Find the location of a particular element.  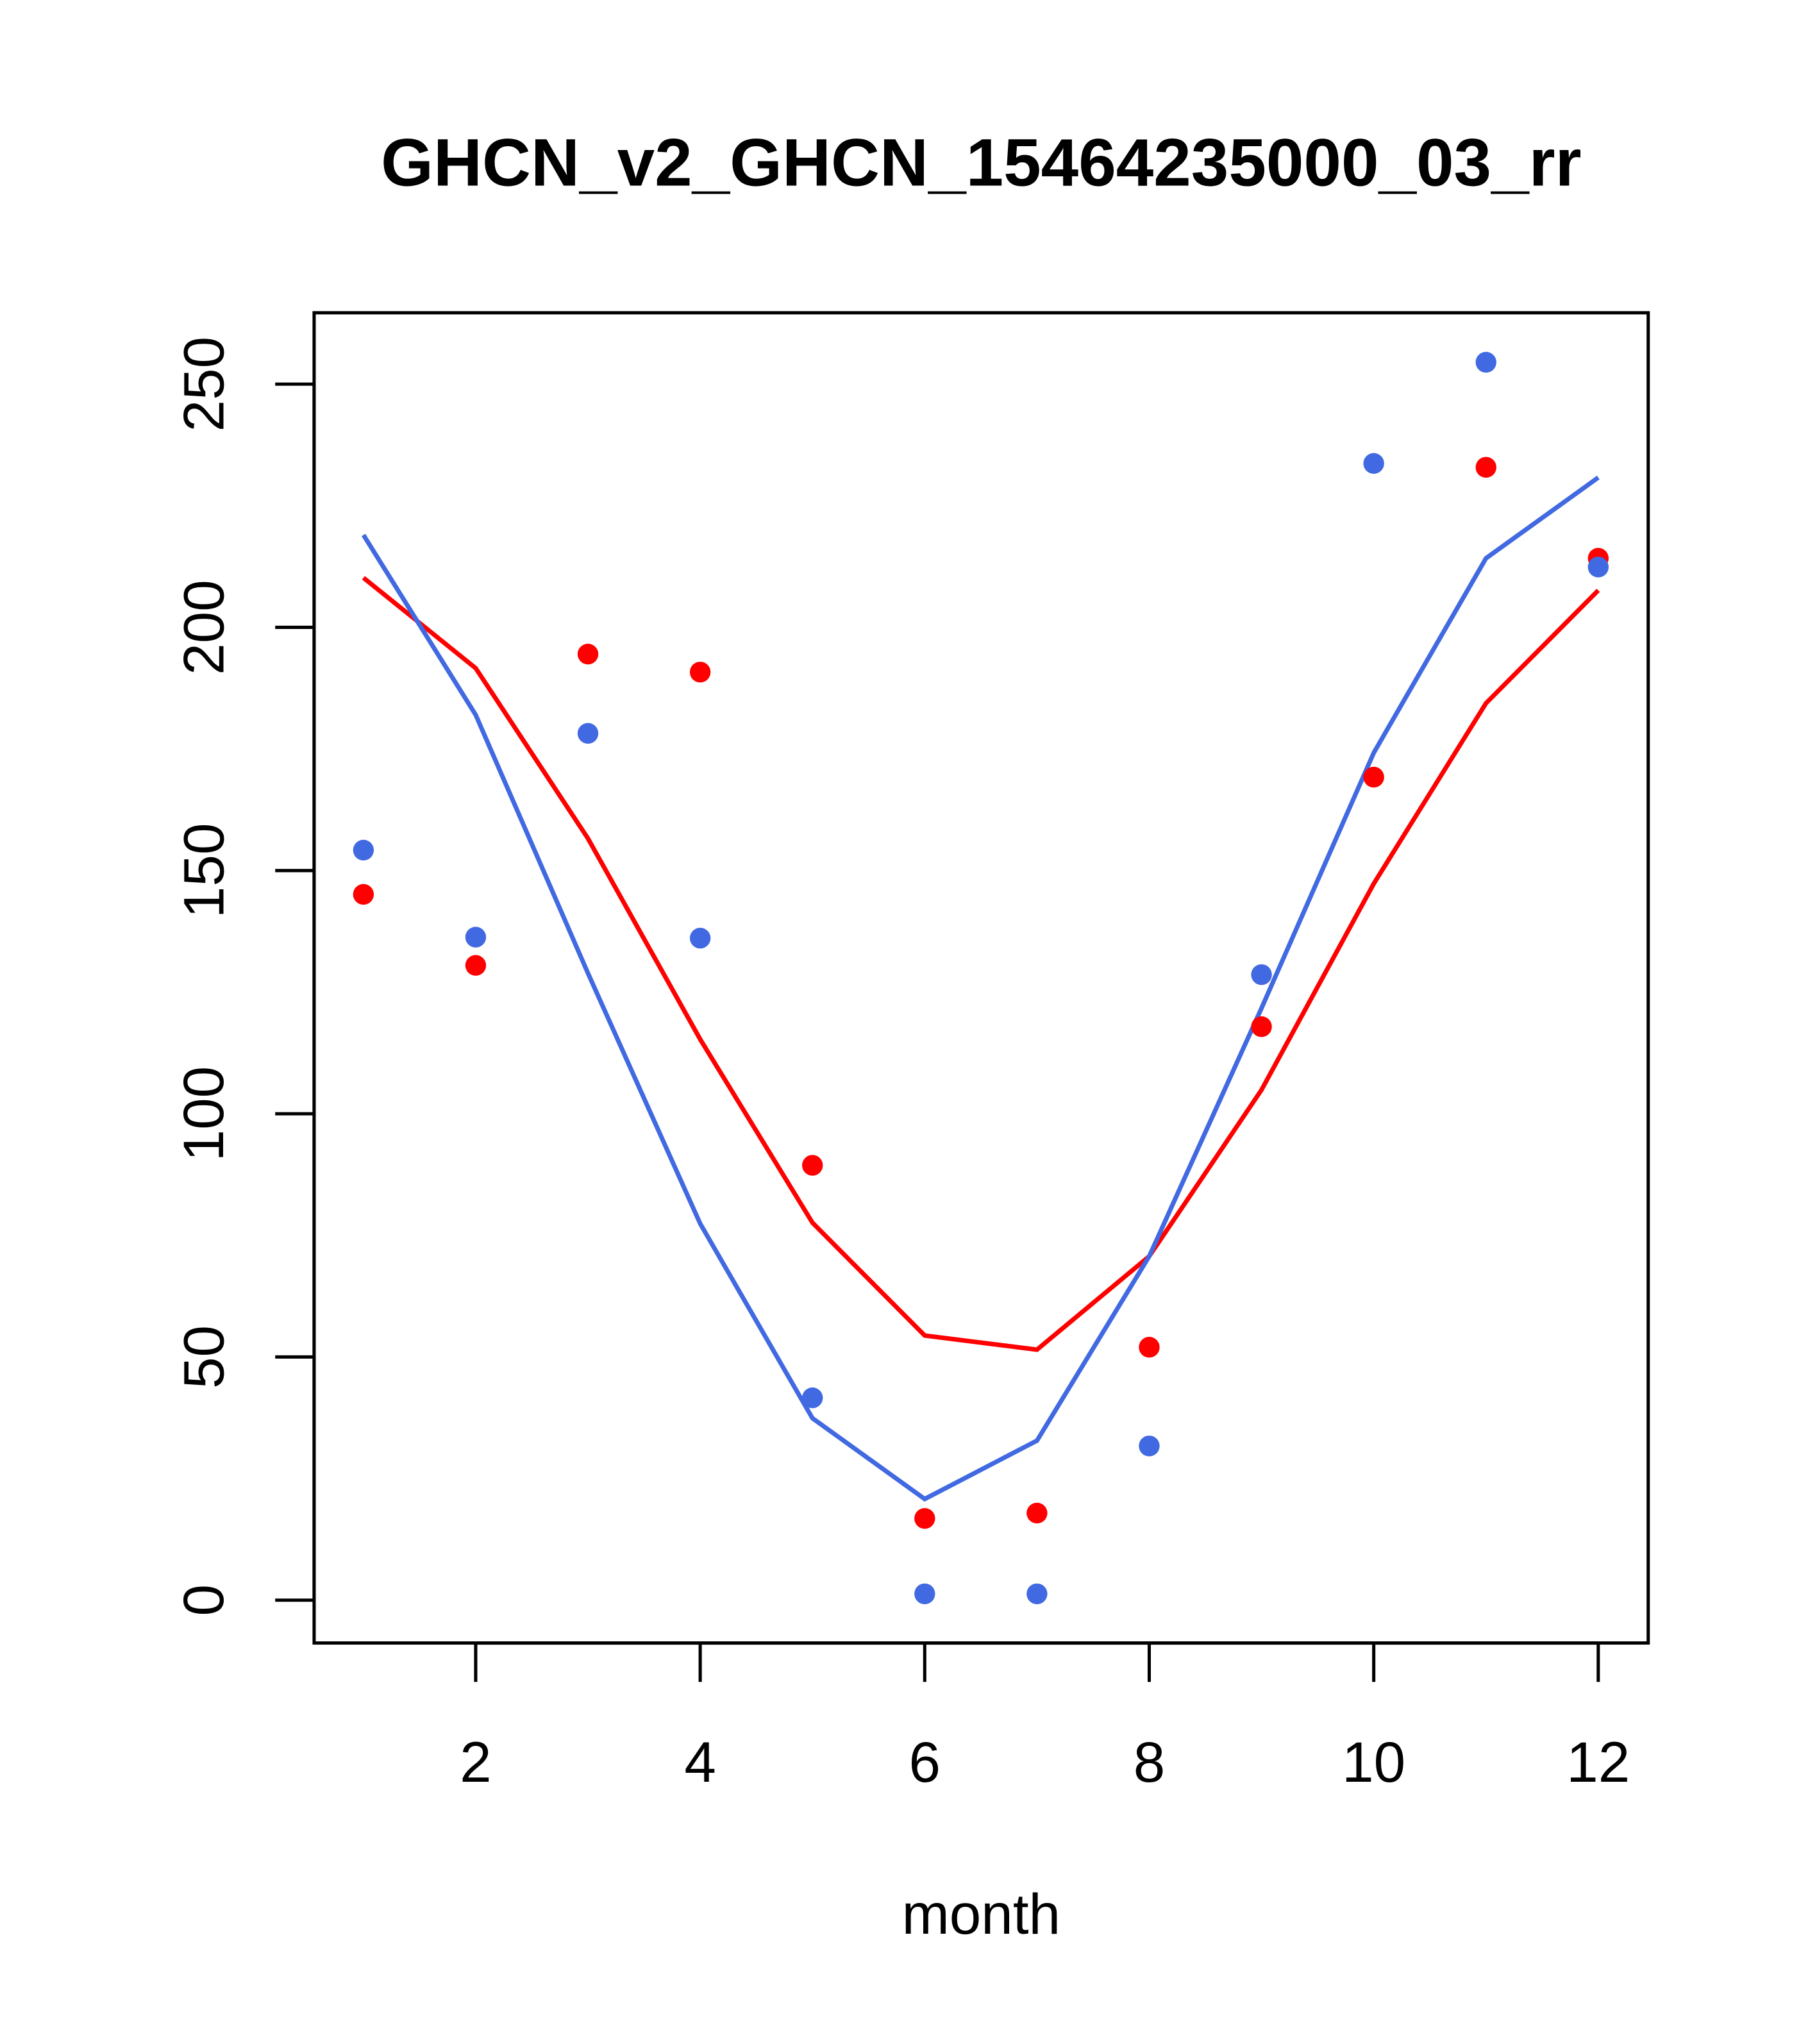

y-tick-label: 250 is located at coordinates (203, 385).